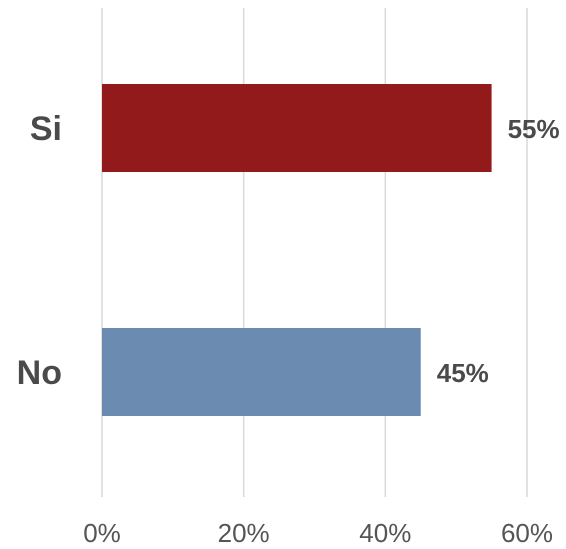  What do you see at coordinates (385, 533) in the screenshot?
I see `x-tick-label-40: 40%` at bounding box center [385, 533].